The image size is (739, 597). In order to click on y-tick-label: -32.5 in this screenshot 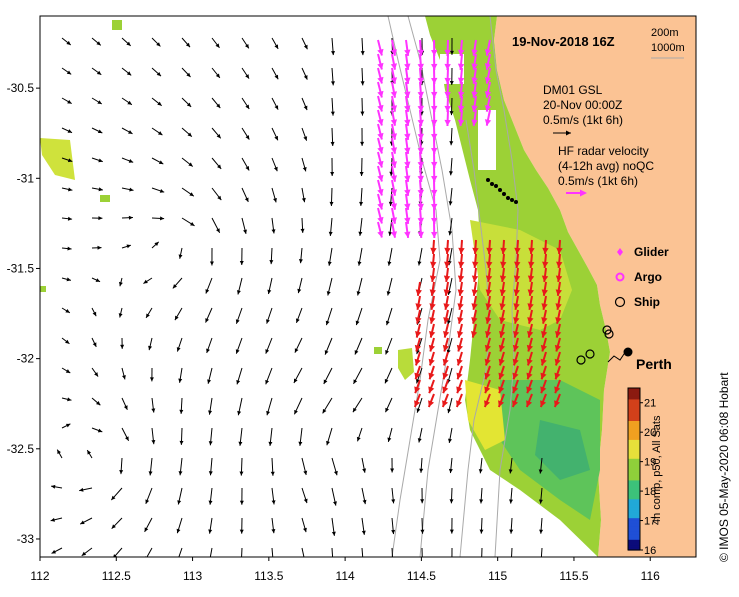, I will do `click(21, 449)`.